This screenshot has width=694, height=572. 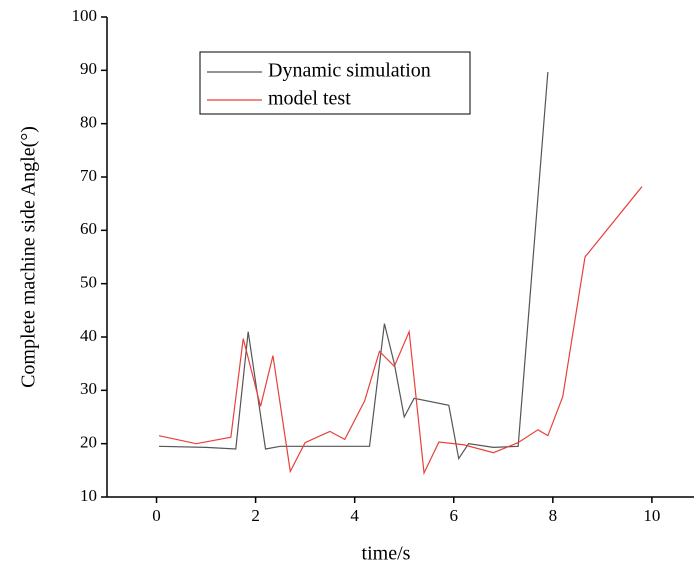 What do you see at coordinates (386, 554) in the screenshot?
I see `x-axis-label: time/s` at bounding box center [386, 554].